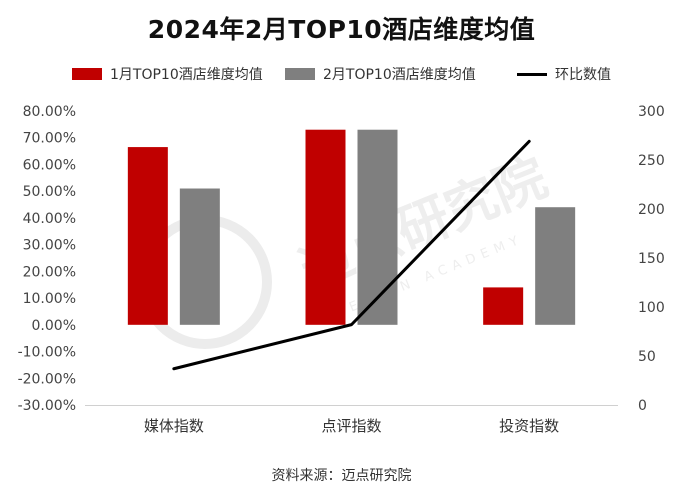 The width and height of the screenshot is (683, 498). I want to click on y-right-tick-label: 100, so click(651, 308).